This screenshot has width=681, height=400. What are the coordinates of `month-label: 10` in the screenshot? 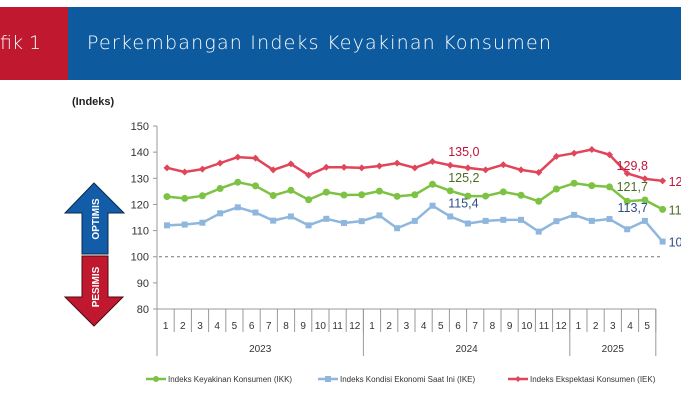 It's located at (321, 326).